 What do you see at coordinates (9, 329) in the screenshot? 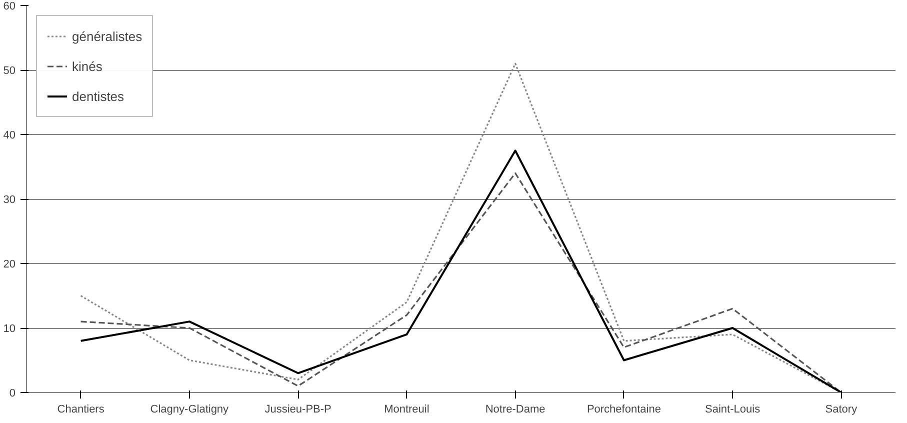
I see `y-tick-label: 10` at bounding box center [9, 329].